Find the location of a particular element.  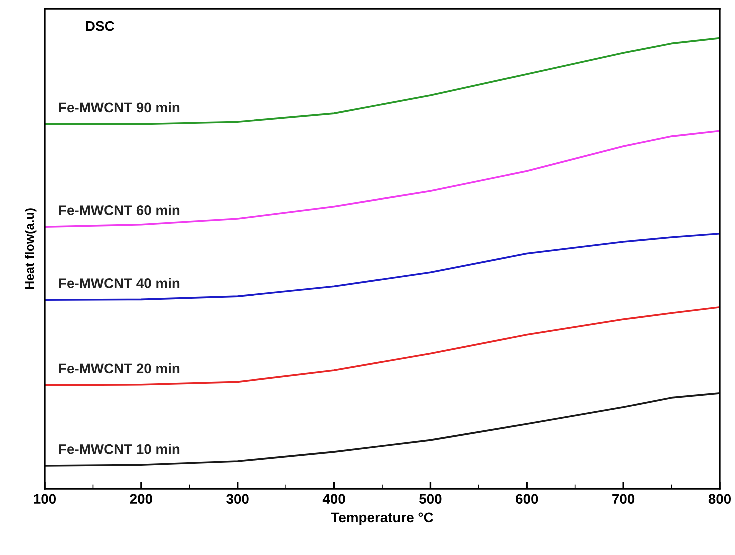

x-tick-label: 600 is located at coordinates (527, 499).